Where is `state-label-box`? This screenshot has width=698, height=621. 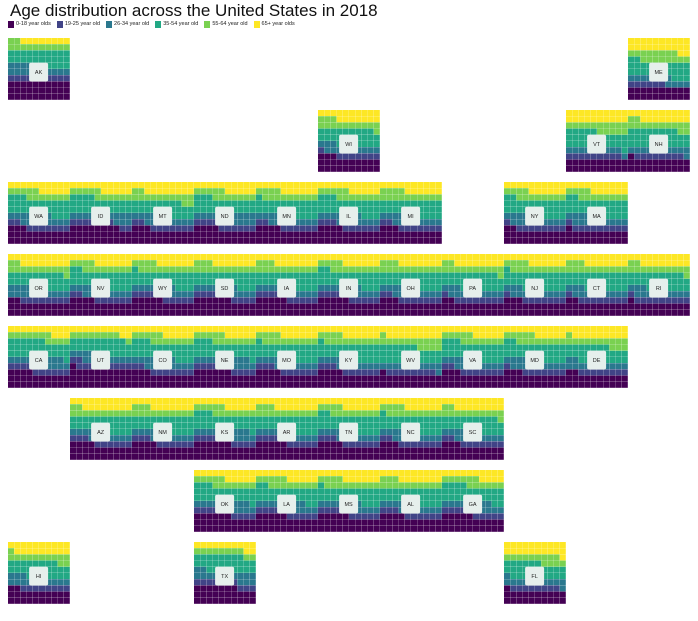 state-label-box is located at coordinates (287, 432).